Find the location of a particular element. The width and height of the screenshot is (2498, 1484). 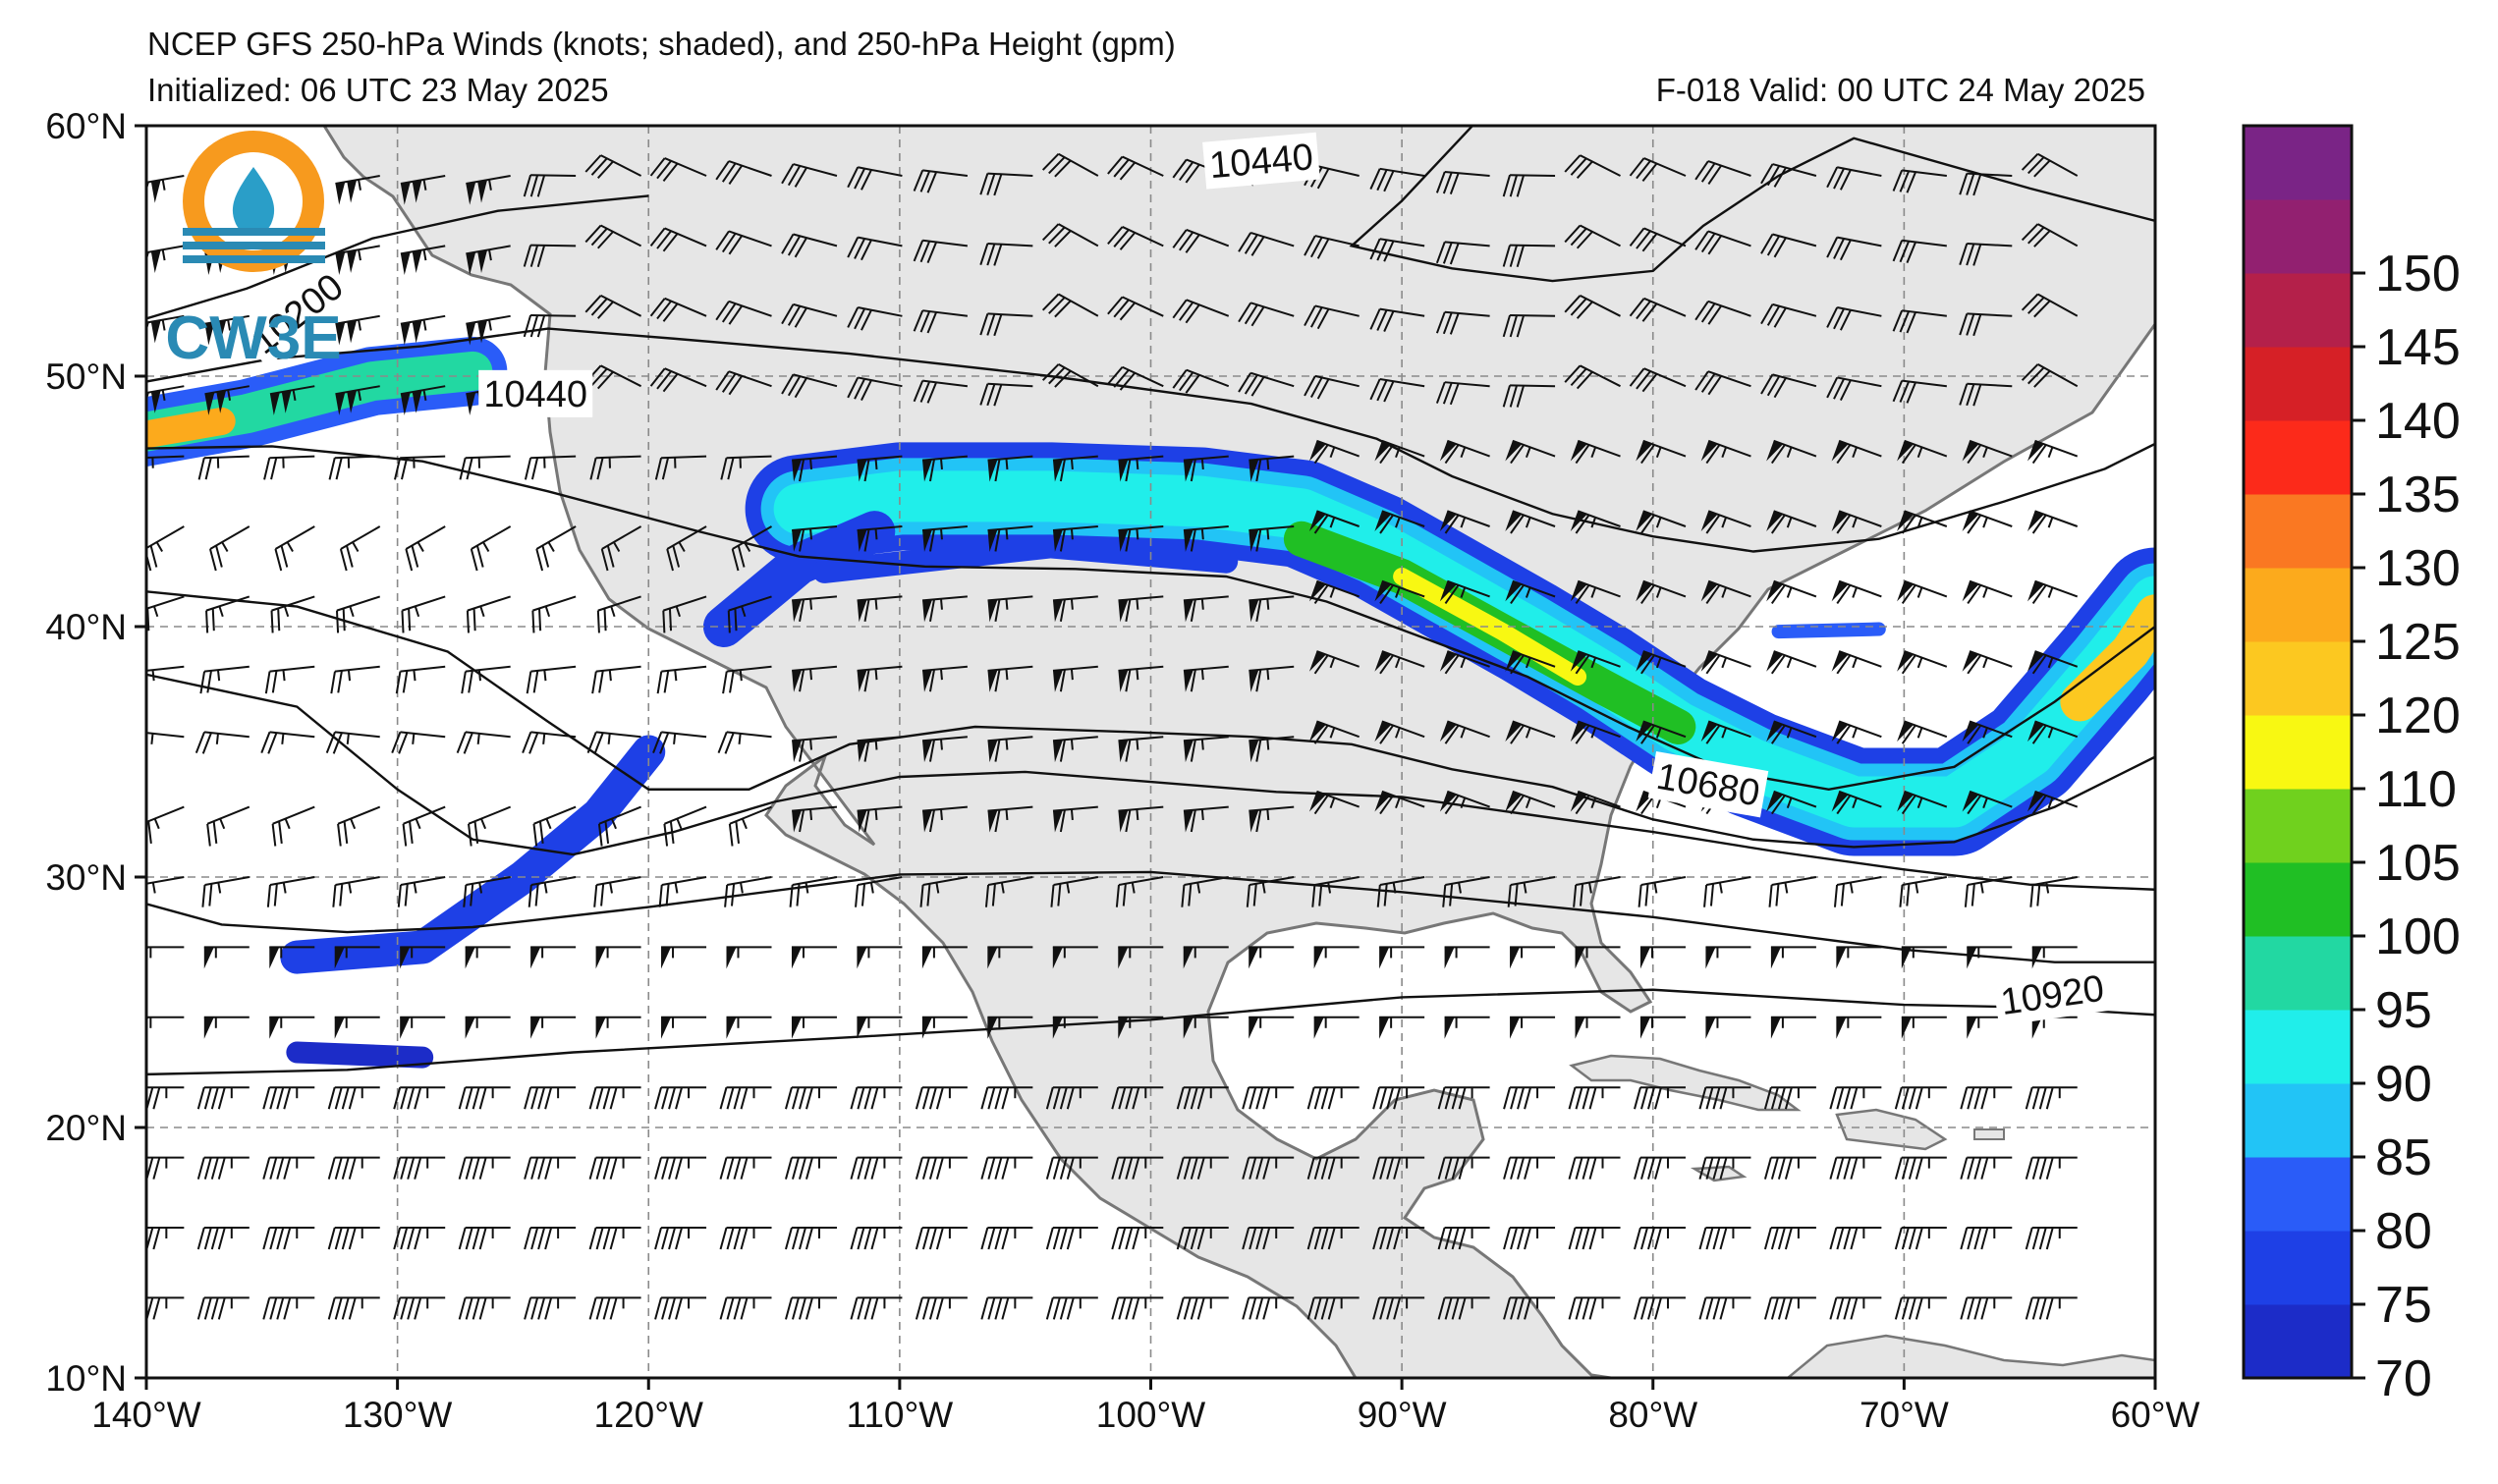

contour-label-bg is located at coordinates (1708, 784).